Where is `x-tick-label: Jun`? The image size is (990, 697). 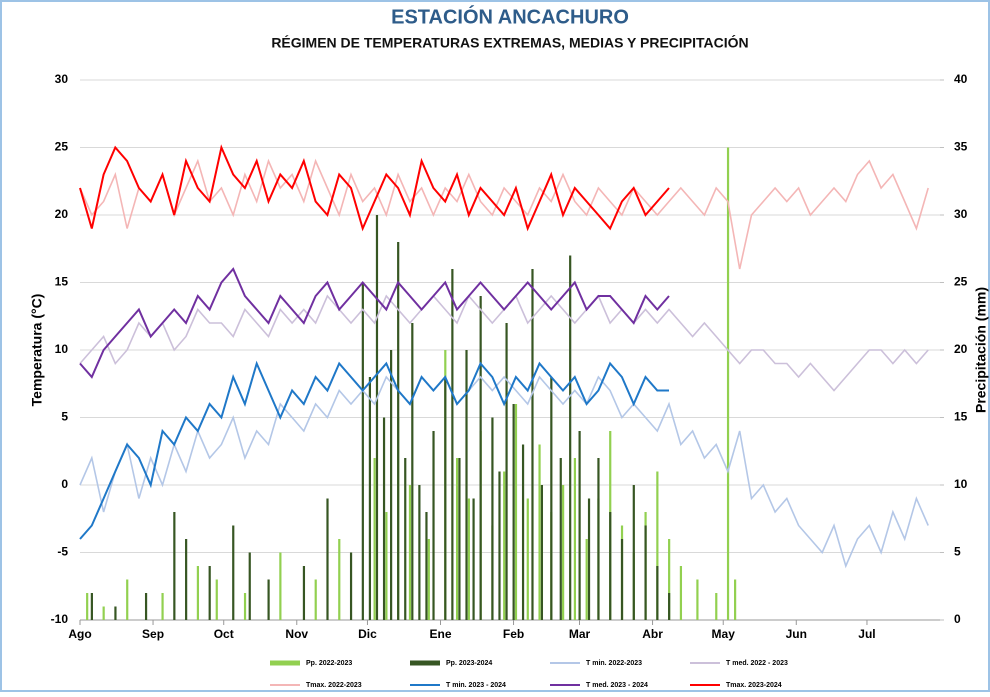 x-tick-label: Jun is located at coordinates (796, 634).